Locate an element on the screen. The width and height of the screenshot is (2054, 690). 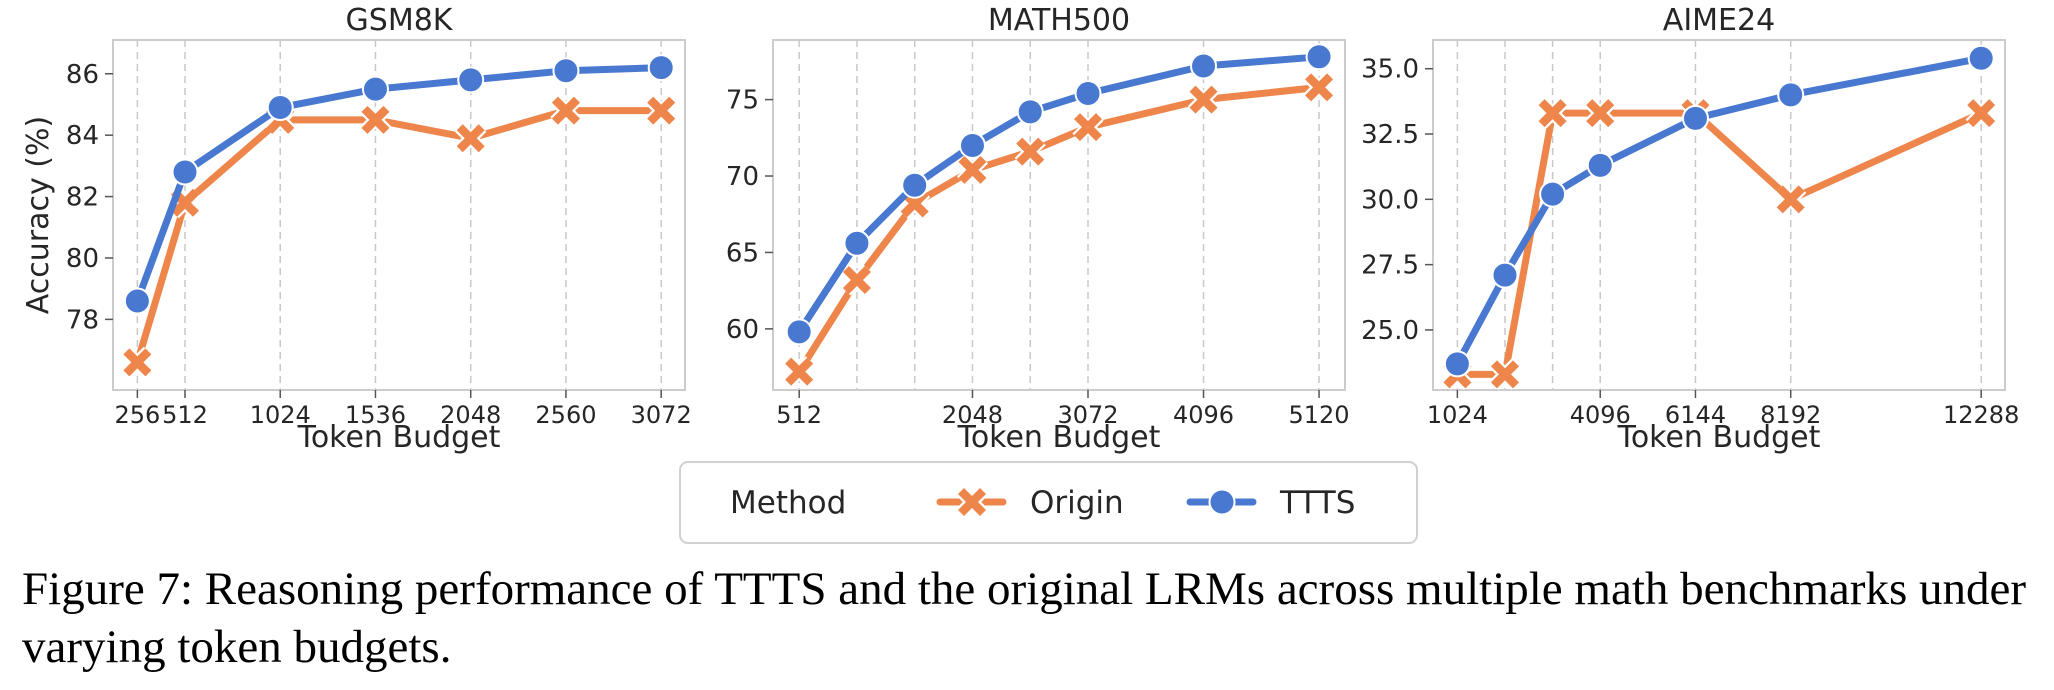
x-tick-label: 5120 is located at coordinates (1319, 415).